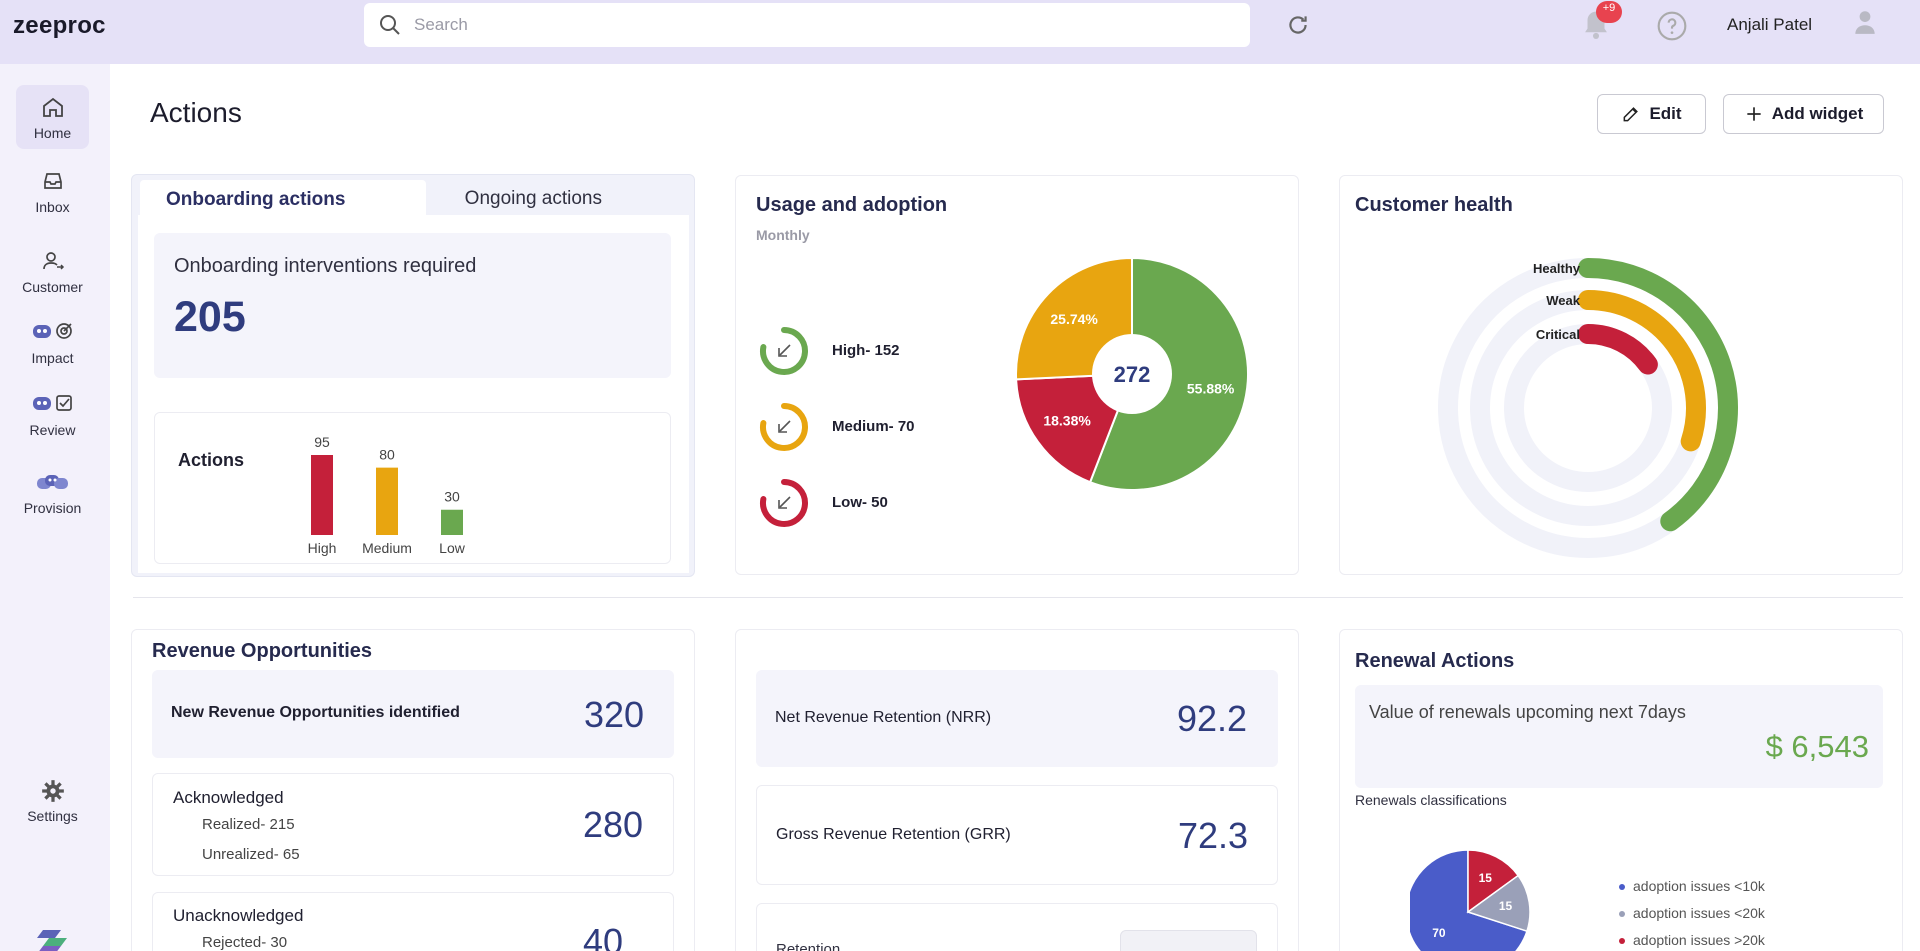 This screenshot has width=1920, height=951. Describe the element at coordinates (808, 946) in the screenshot. I see `retention-label: Retention` at that location.